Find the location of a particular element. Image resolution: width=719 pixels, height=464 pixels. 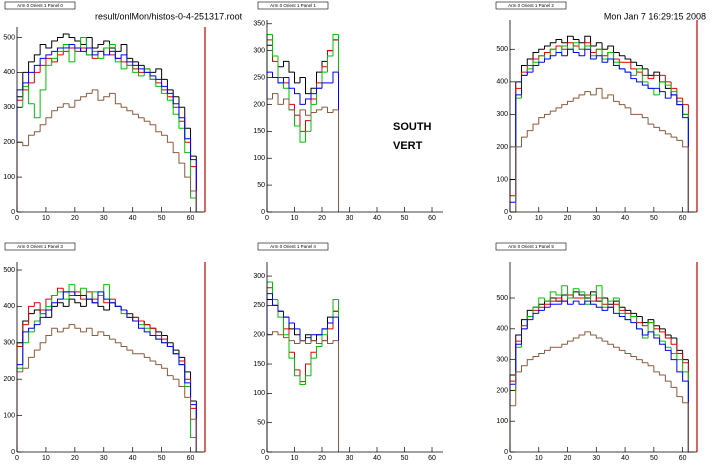

file-name: result/onlMon/histos-0-4-251317.root is located at coordinates (169, 16).